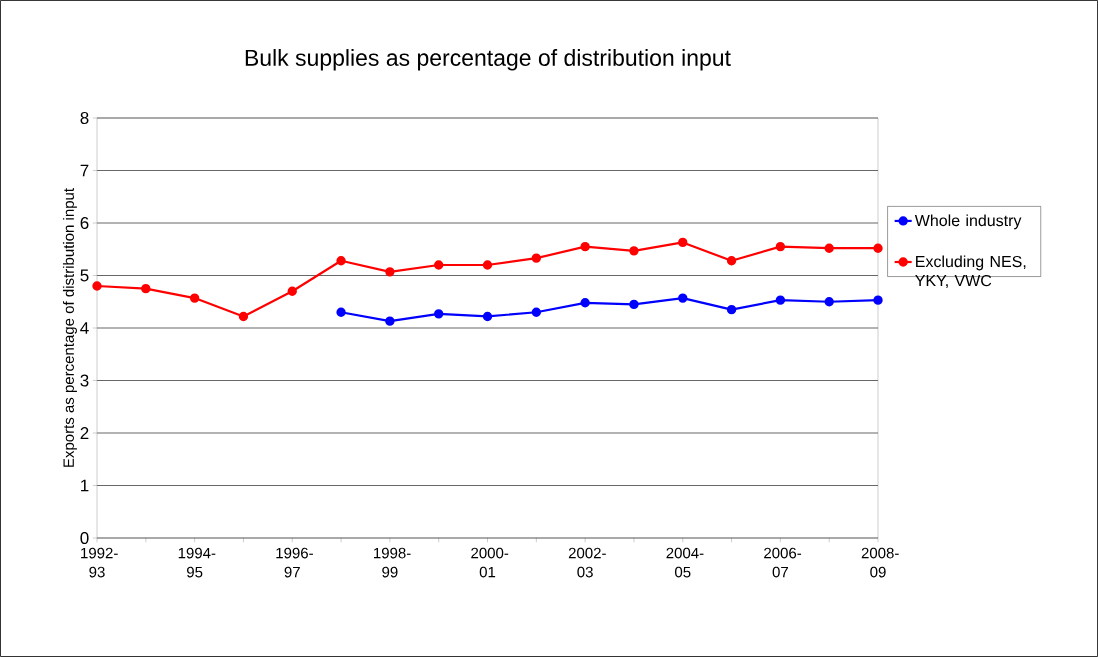 The width and height of the screenshot is (1098, 657). I want to click on legend-label: Excluding NES, YKY, VWC, so click(970, 272).